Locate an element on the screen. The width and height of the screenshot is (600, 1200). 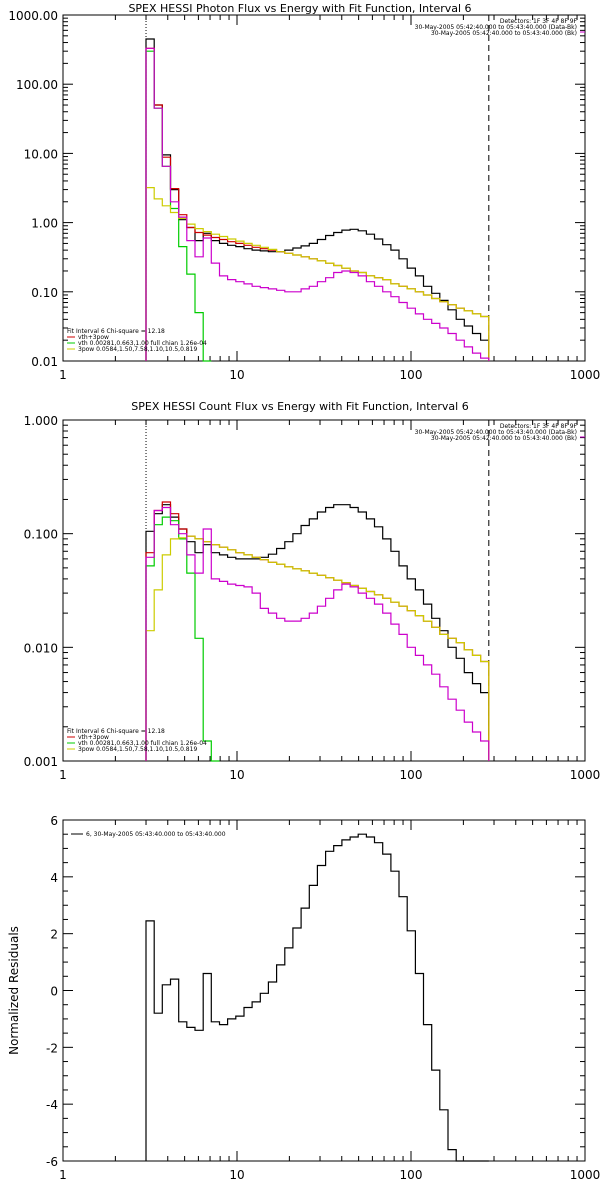
y-tick-label: 0 is located at coordinates (54, 992).